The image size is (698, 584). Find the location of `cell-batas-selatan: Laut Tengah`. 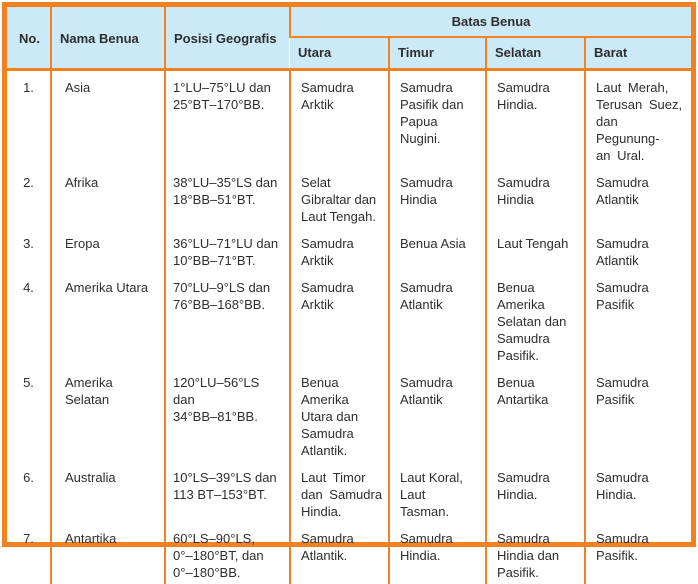

cell-batas-selatan: Laut Tengah is located at coordinates (535, 248).